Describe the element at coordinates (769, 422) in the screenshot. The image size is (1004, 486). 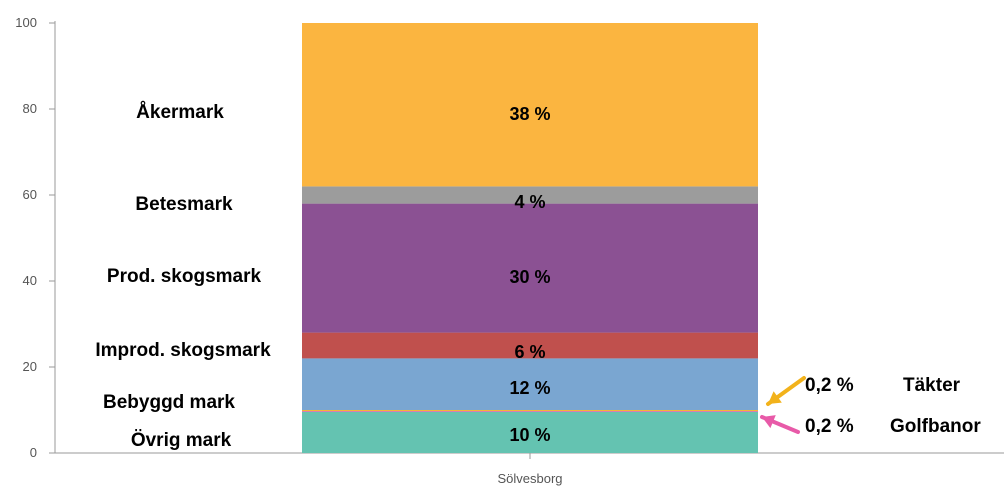
I see `arrowhead-golfbanor` at that location.